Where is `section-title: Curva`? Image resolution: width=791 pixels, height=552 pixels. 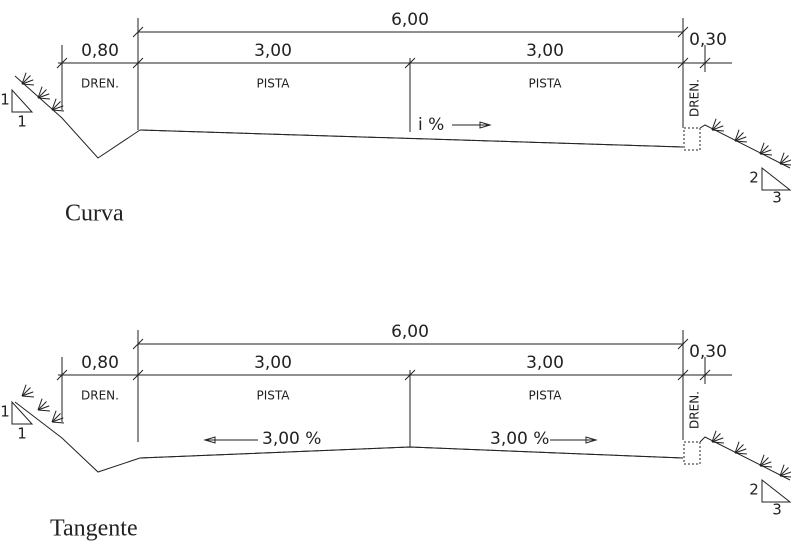 section-title: Curva is located at coordinates (94, 214).